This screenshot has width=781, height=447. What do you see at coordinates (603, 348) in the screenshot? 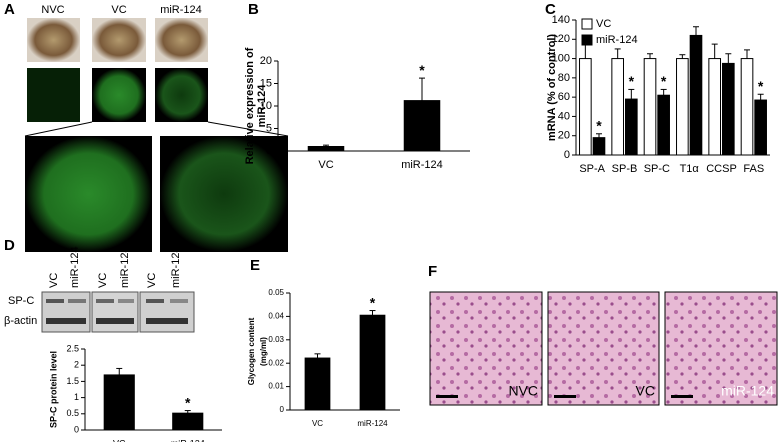
I see `histology-images` at bounding box center [603, 348].